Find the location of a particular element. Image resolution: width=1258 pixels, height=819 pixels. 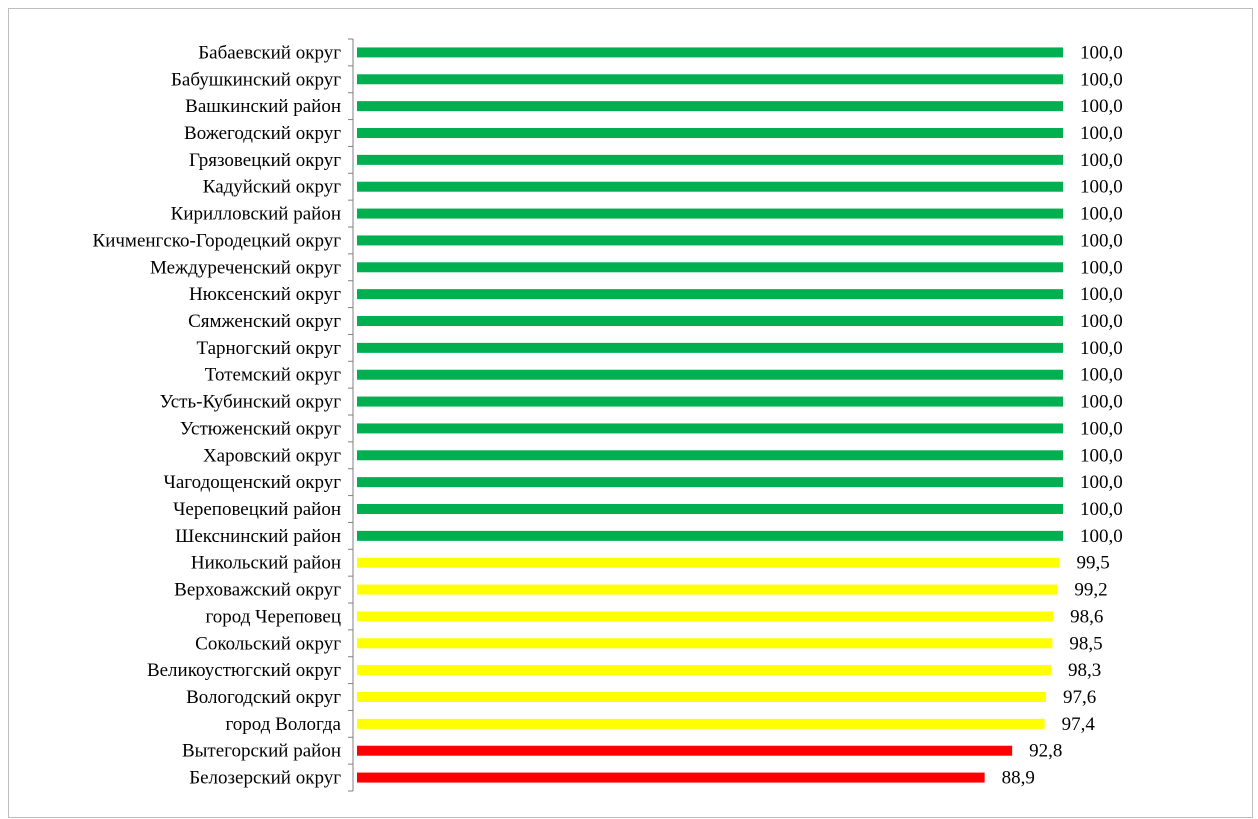

category-label: Кирилловский район is located at coordinates (256, 214).